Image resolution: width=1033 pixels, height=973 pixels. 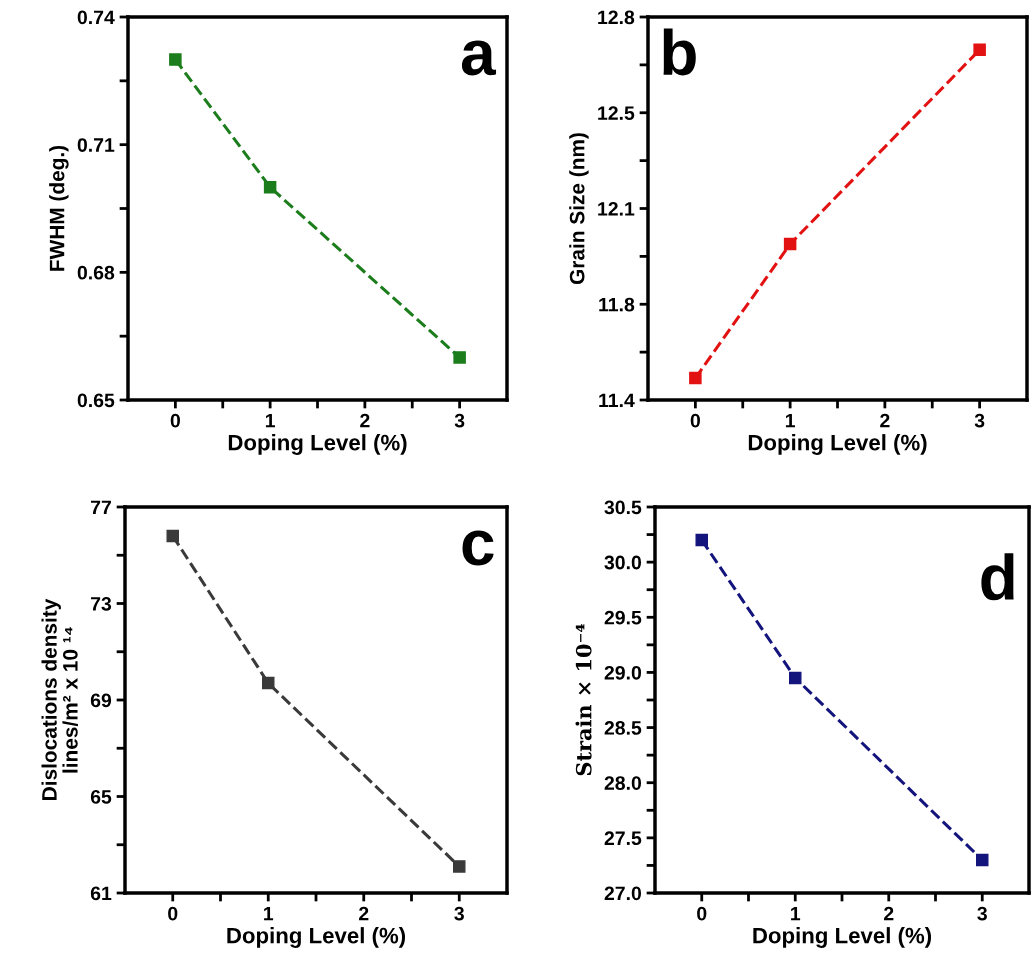 What do you see at coordinates (616, 17) in the screenshot?
I see `y-tick-label: 12.8` at bounding box center [616, 17].